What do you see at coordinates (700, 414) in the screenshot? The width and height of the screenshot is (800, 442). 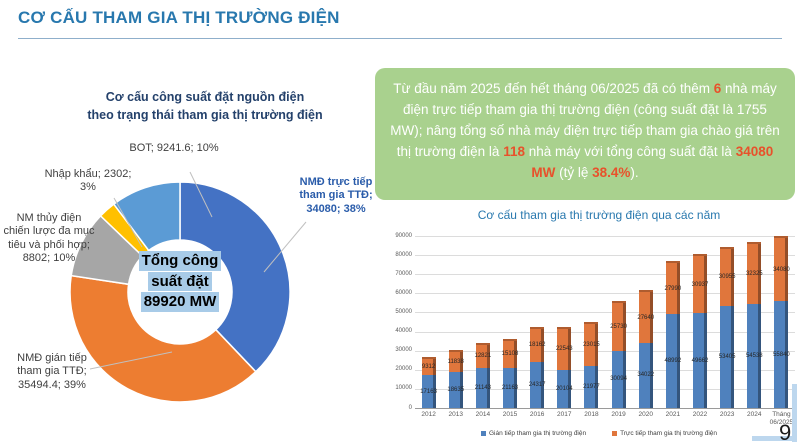 I see `x-axis-label: 2022` at bounding box center [700, 414].